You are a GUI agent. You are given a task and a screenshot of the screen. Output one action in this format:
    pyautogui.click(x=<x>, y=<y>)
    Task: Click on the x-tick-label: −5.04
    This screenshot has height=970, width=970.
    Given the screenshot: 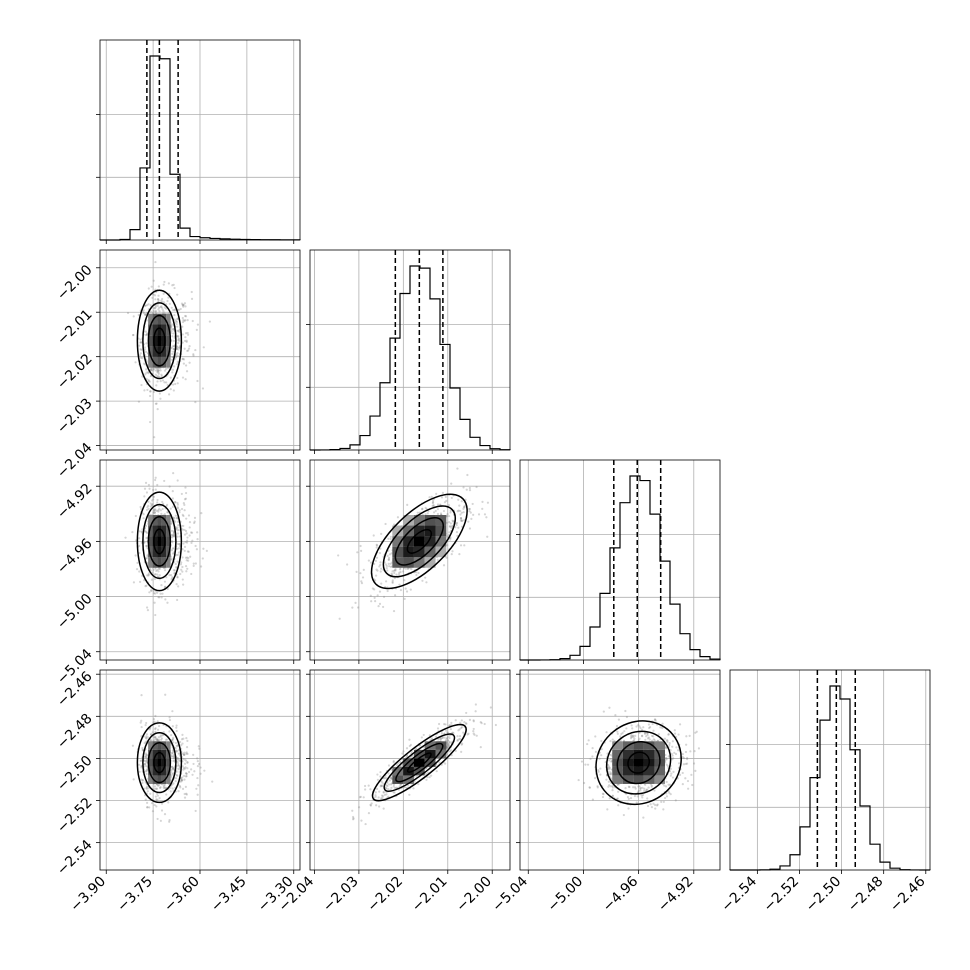 What is the action you would take?
    pyautogui.click(x=510, y=894)
    